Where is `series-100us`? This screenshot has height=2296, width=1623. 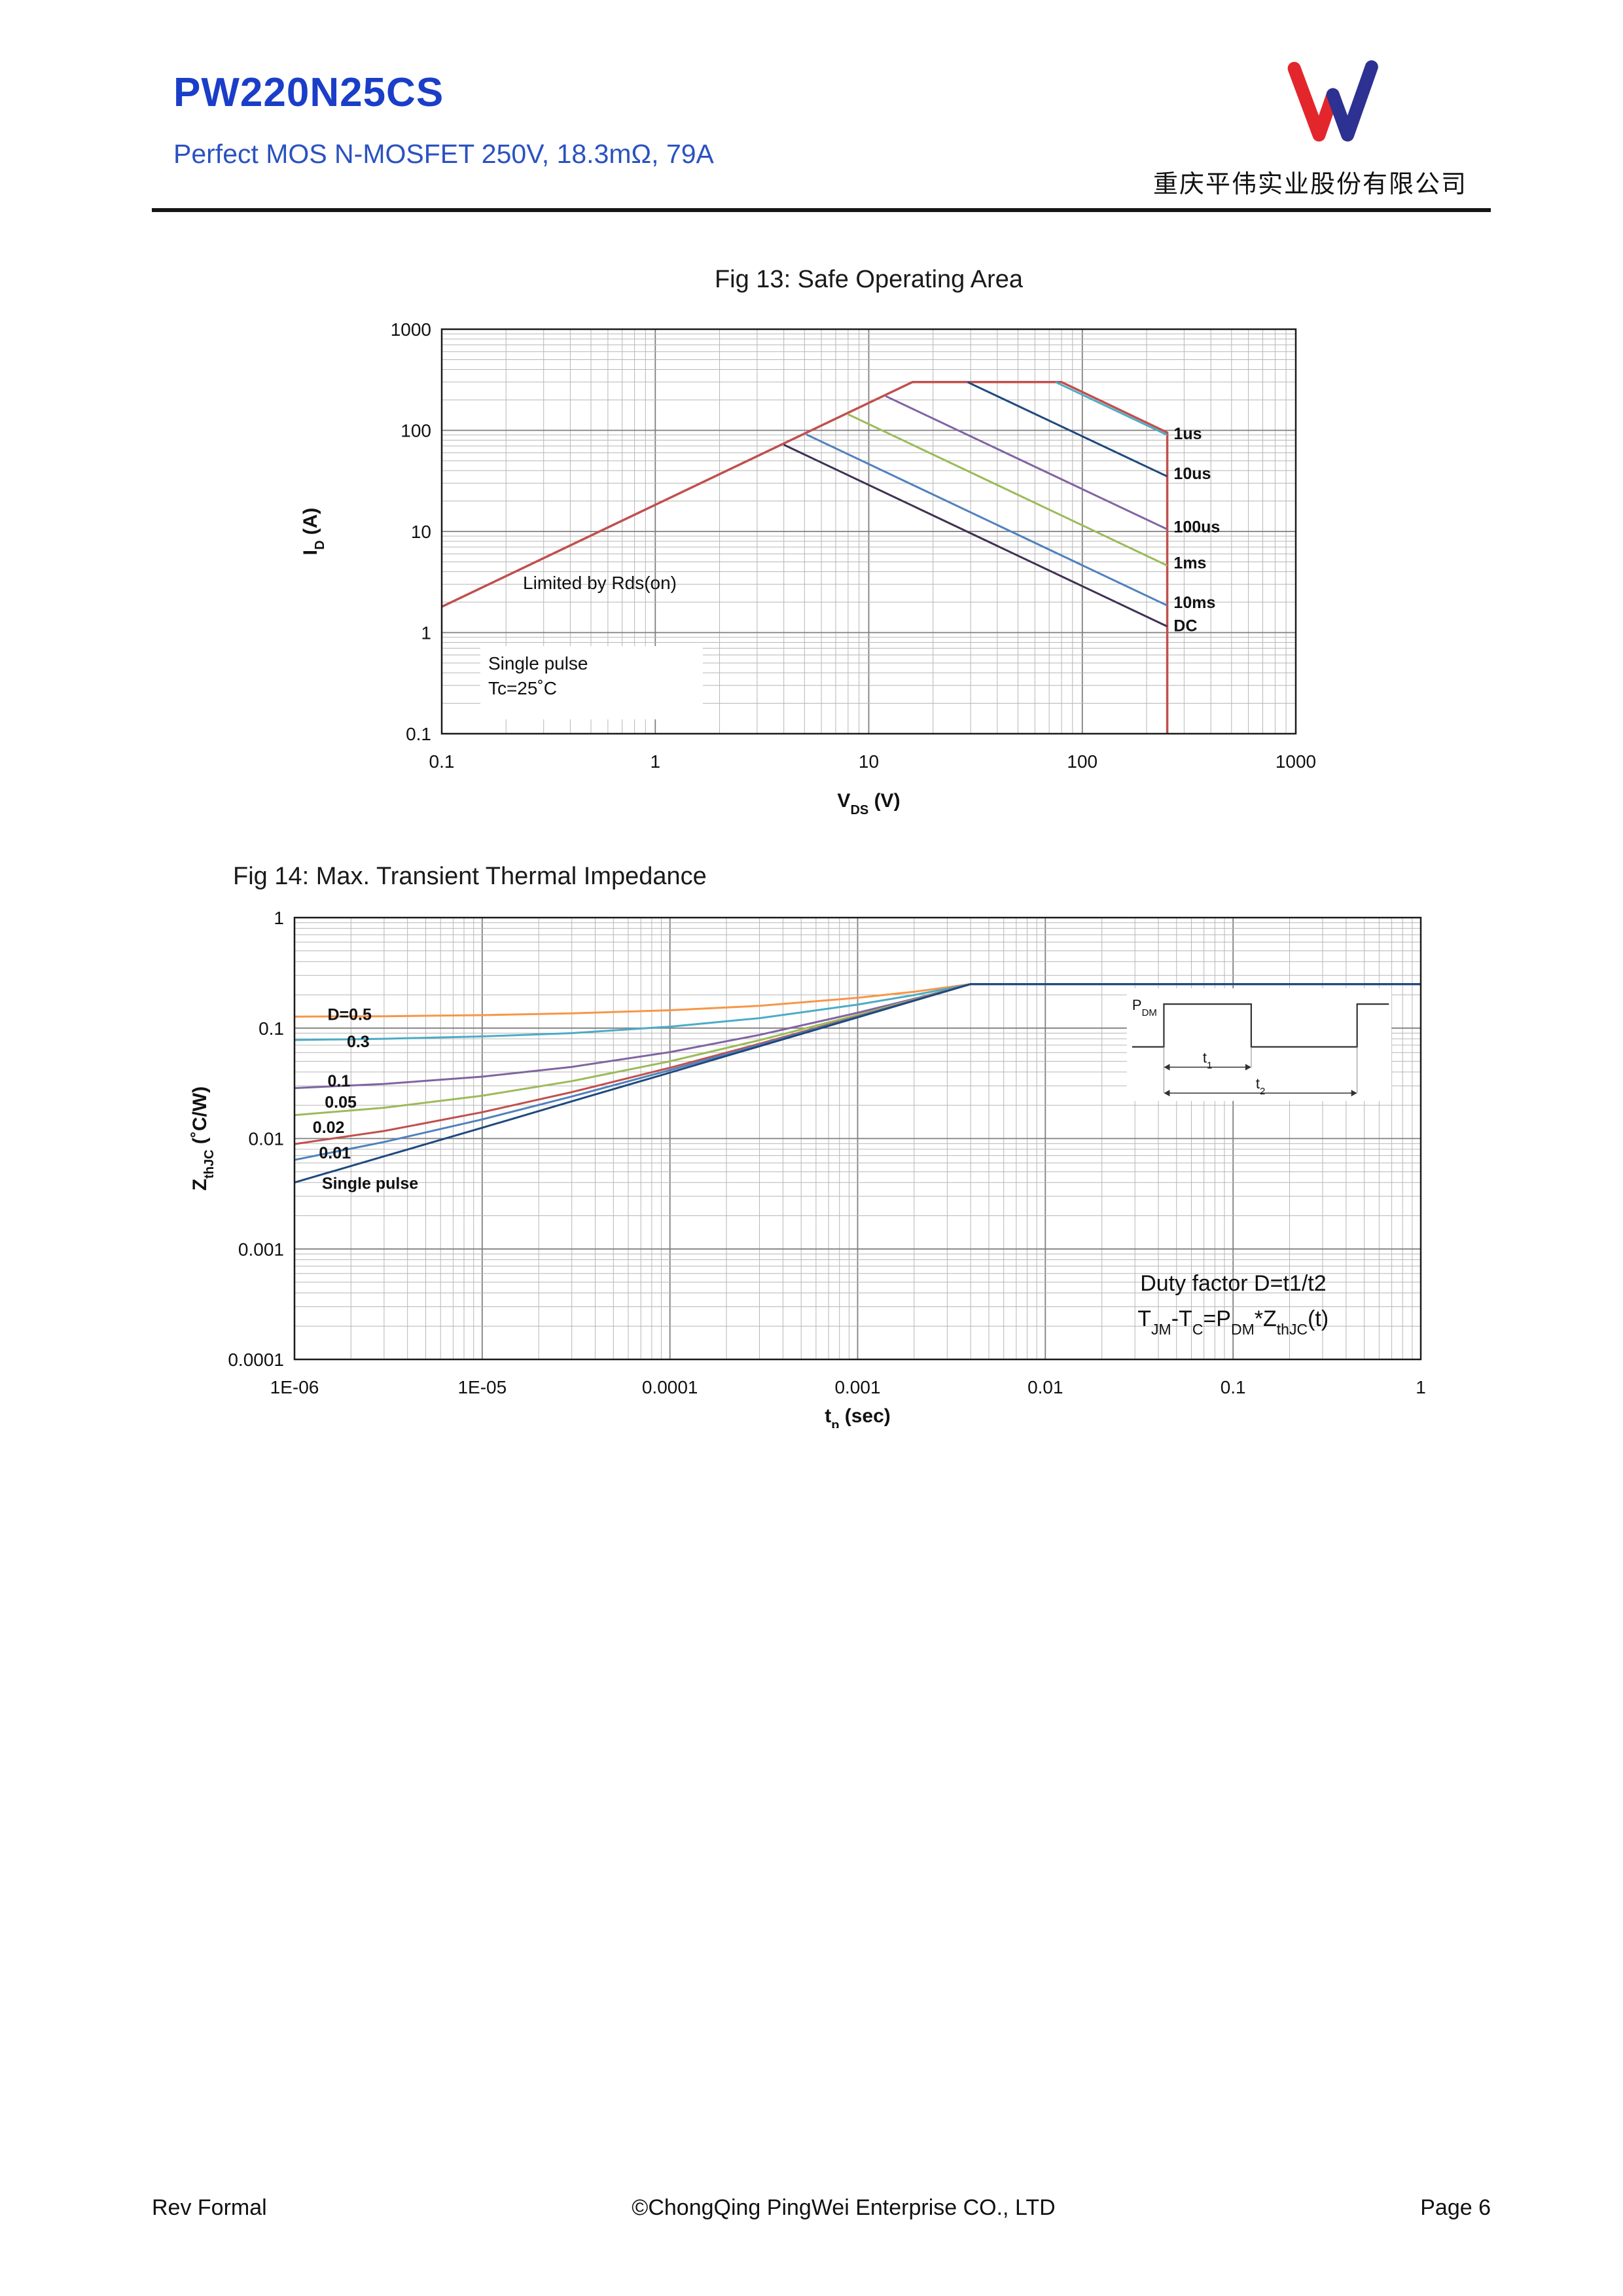 series-100us is located at coordinates (1026, 463).